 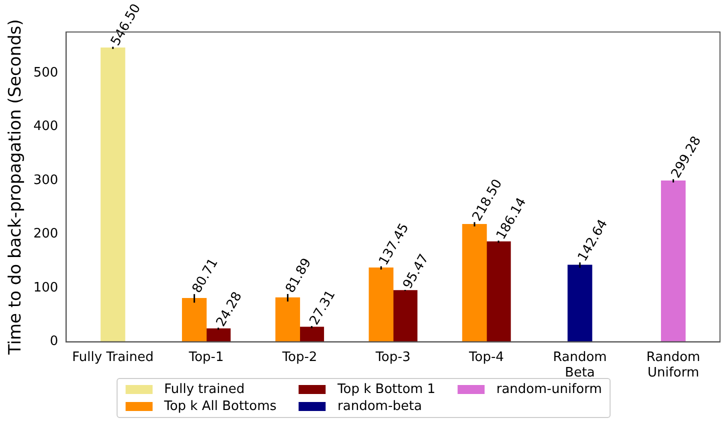 What do you see at coordinates (204, 389) in the screenshot?
I see `legend-label: Fully trained` at bounding box center [204, 389].